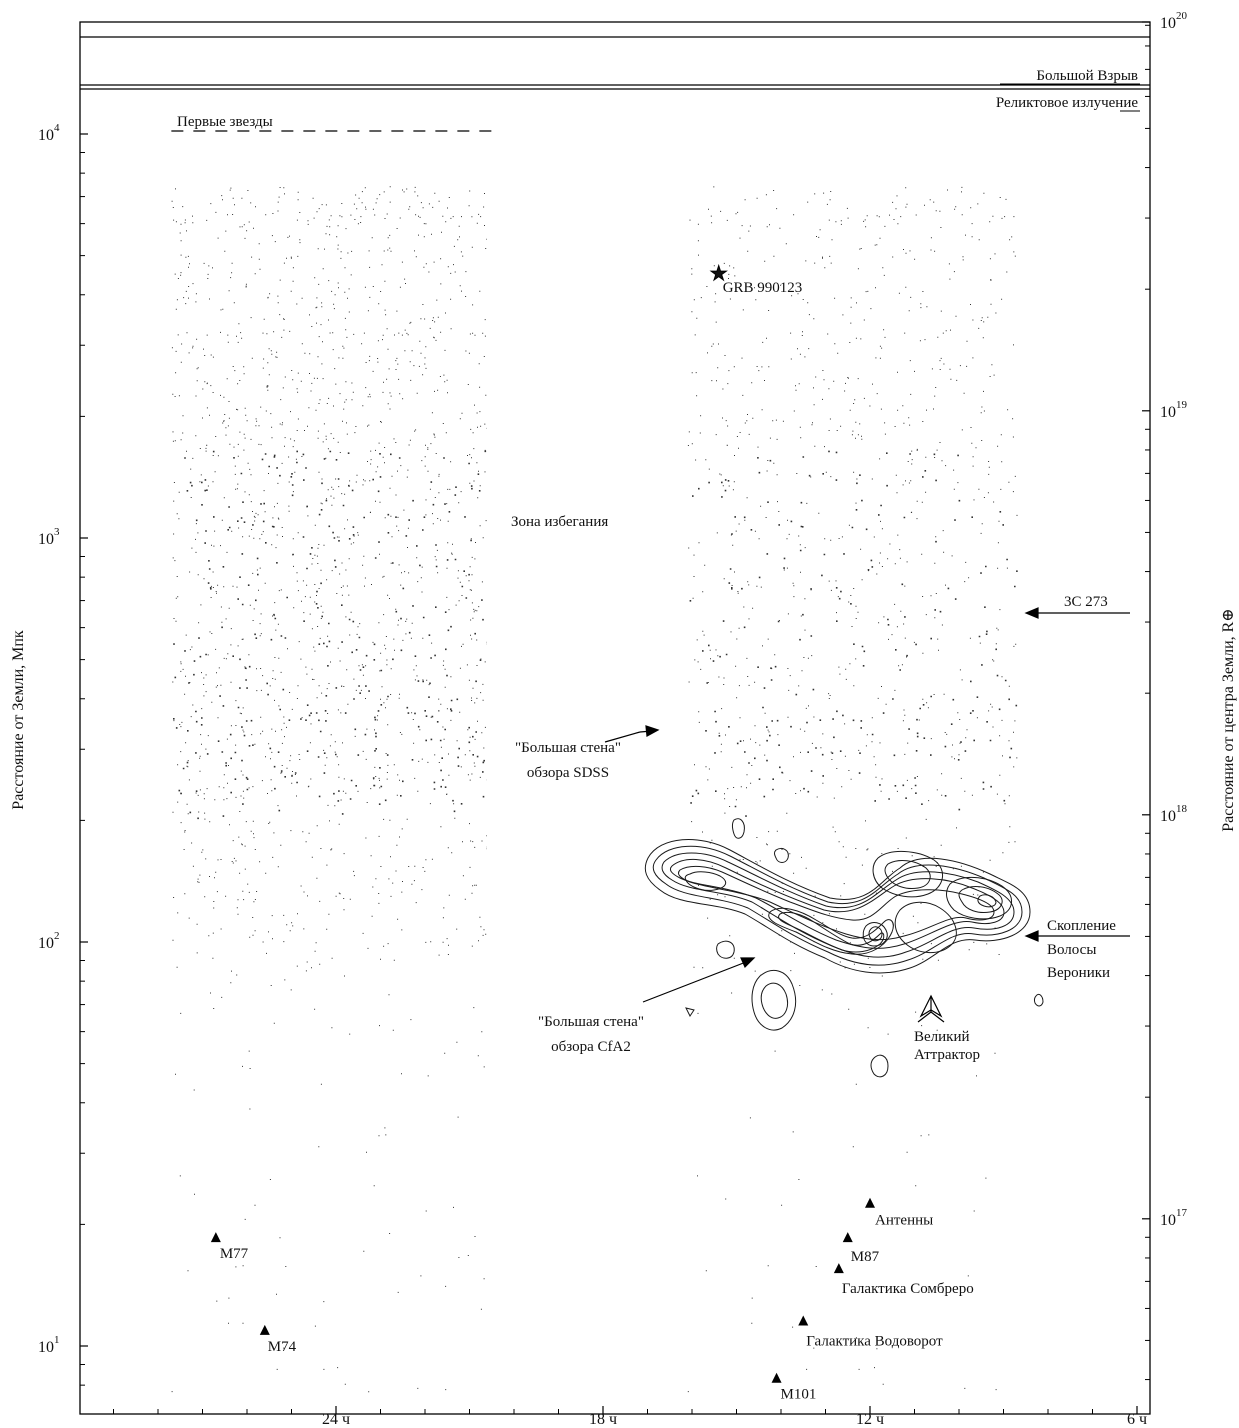 This screenshot has height=1428, width=1239. What do you see at coordinates (799, 1395) in the screenshot?
I see `object-label: M101` at bounding box center [799, 1395].